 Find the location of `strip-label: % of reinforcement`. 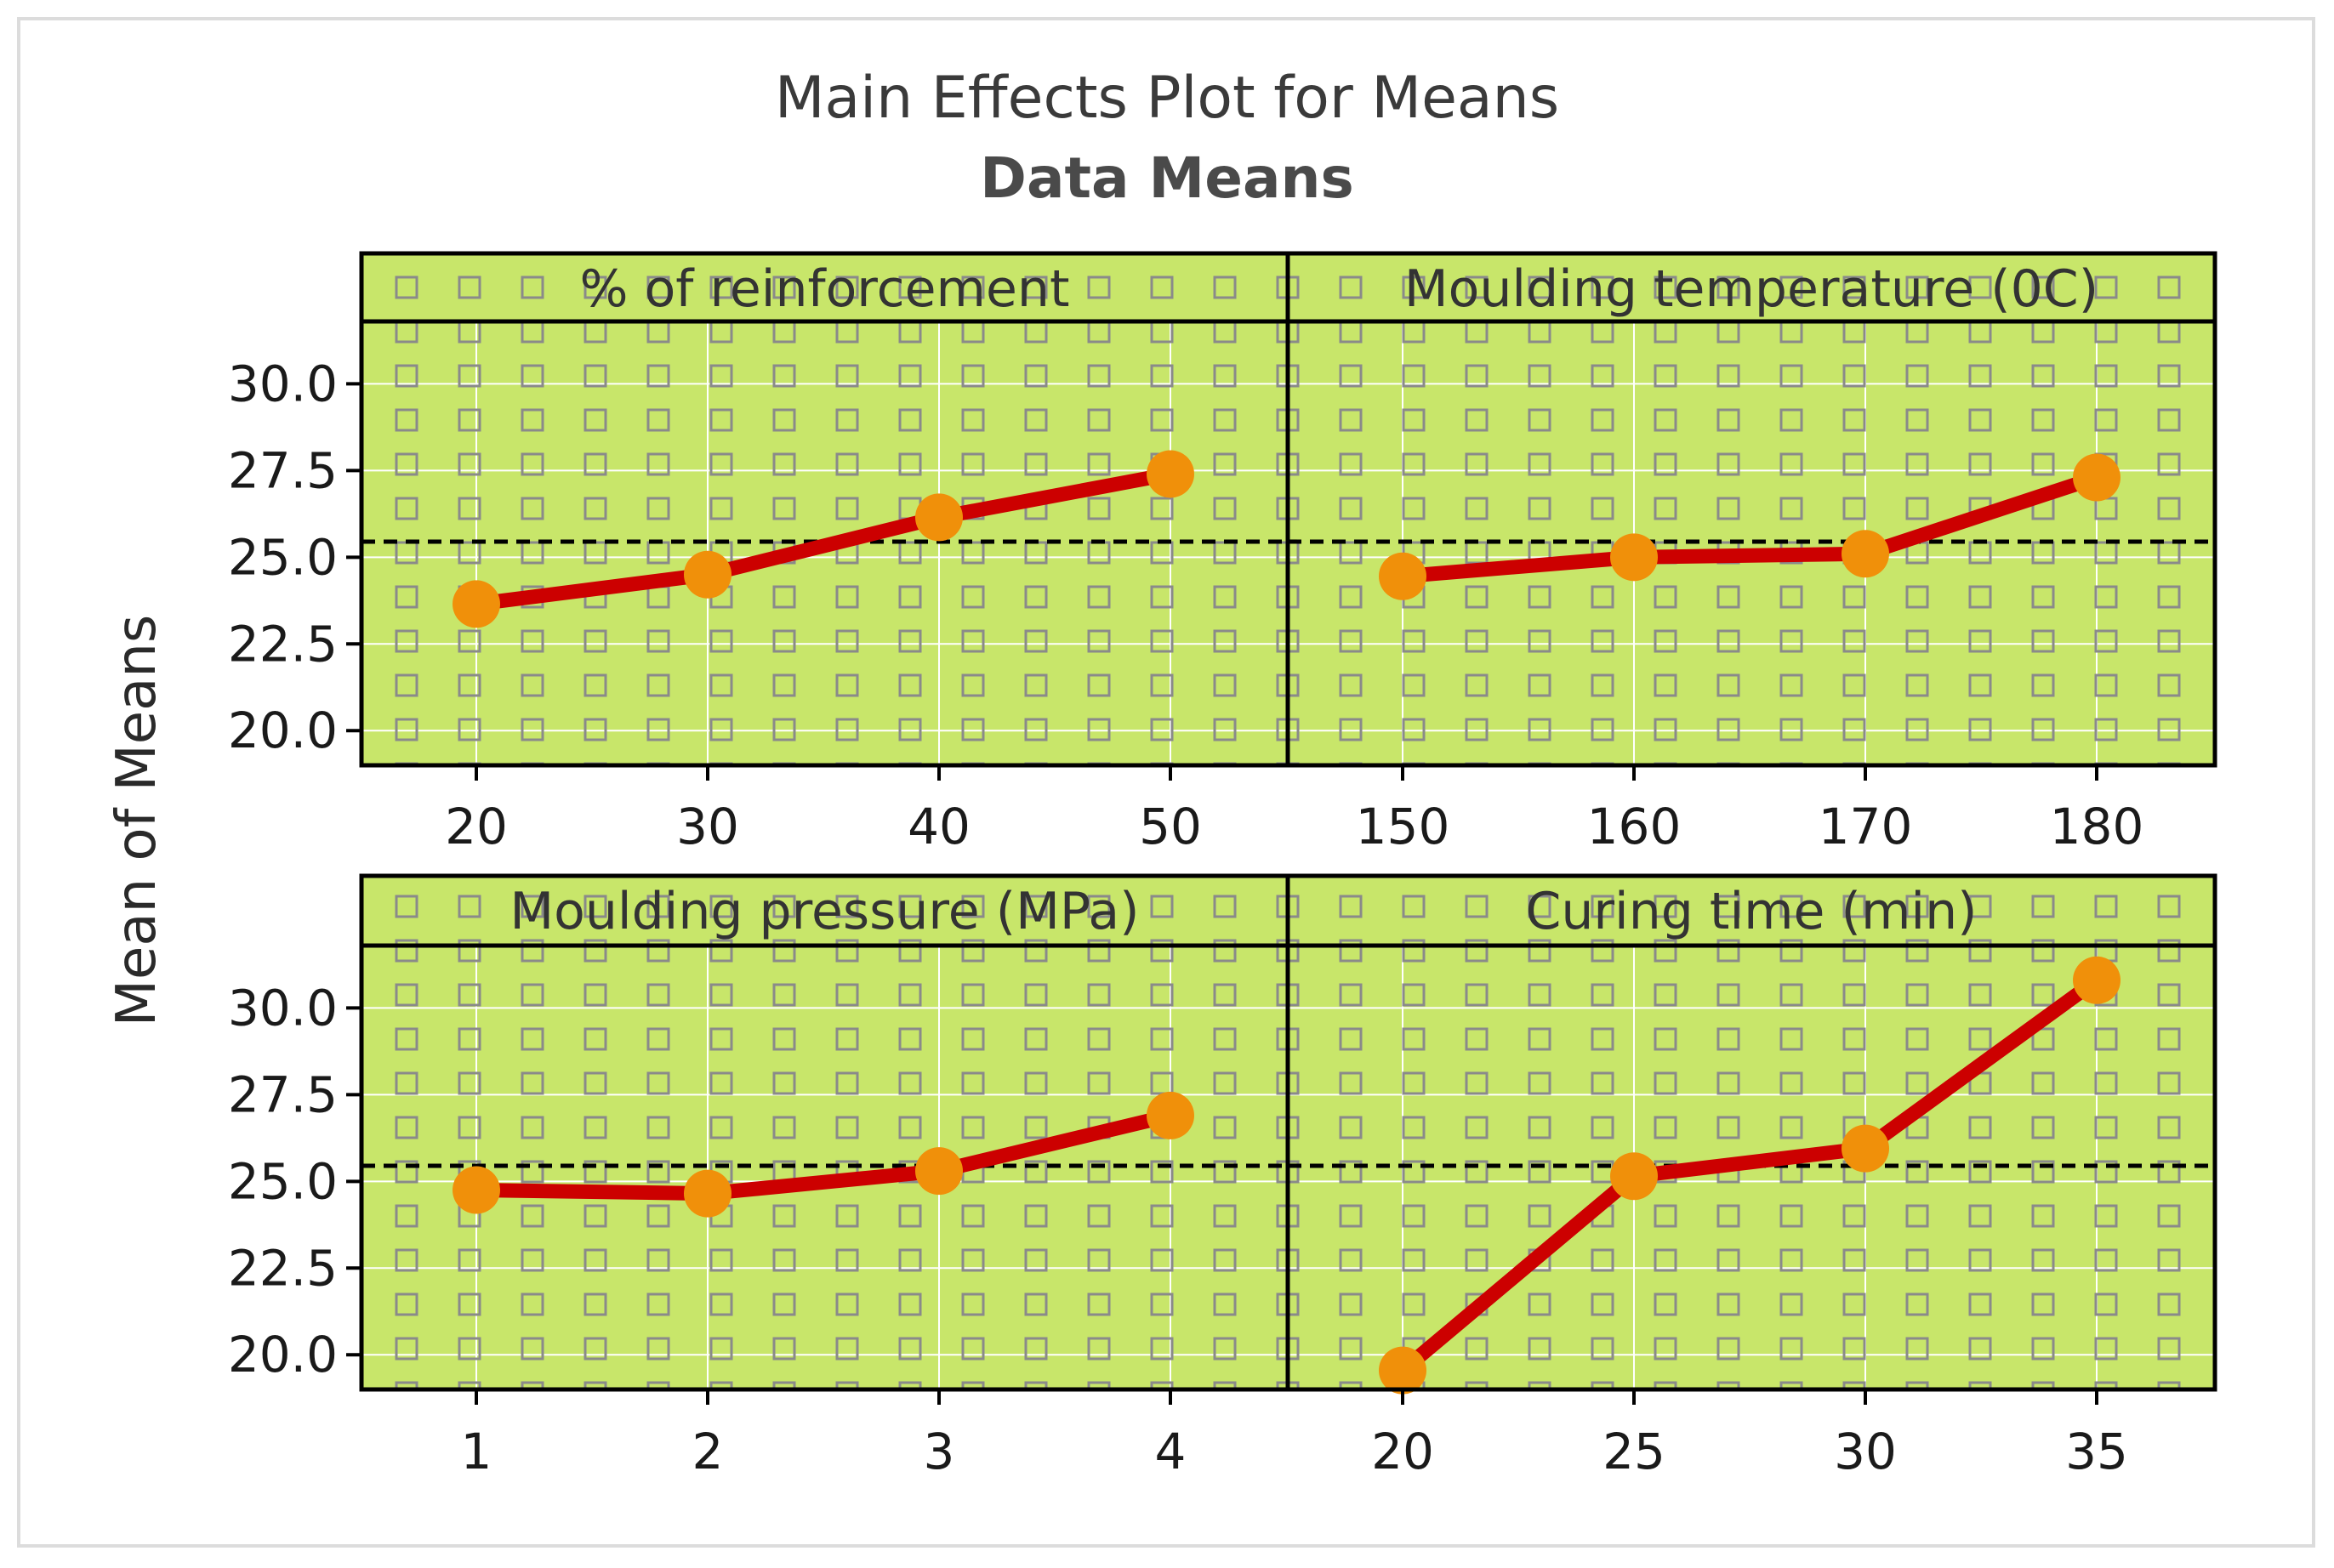

strip-label: % of reinforcement is located at coordinates (825, 289).